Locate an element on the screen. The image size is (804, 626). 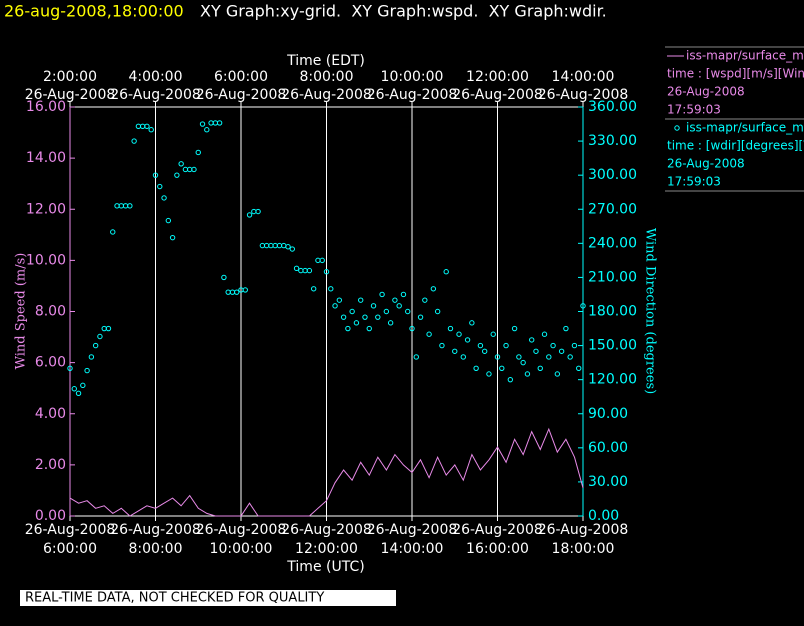
legend-detail: time : [wdir][degrees][V is located at coordinates (735, 146).